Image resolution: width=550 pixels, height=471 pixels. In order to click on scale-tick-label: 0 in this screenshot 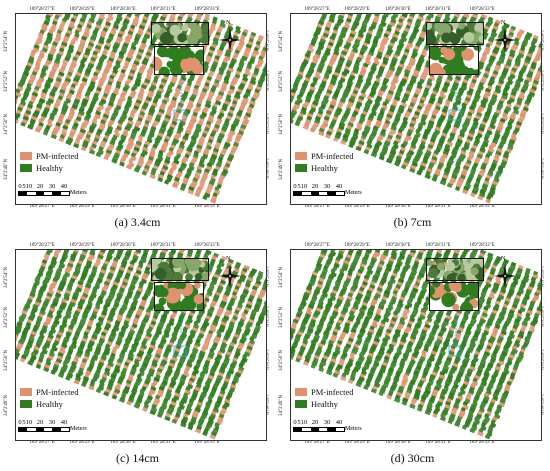, I will do `click(20, 422)`.